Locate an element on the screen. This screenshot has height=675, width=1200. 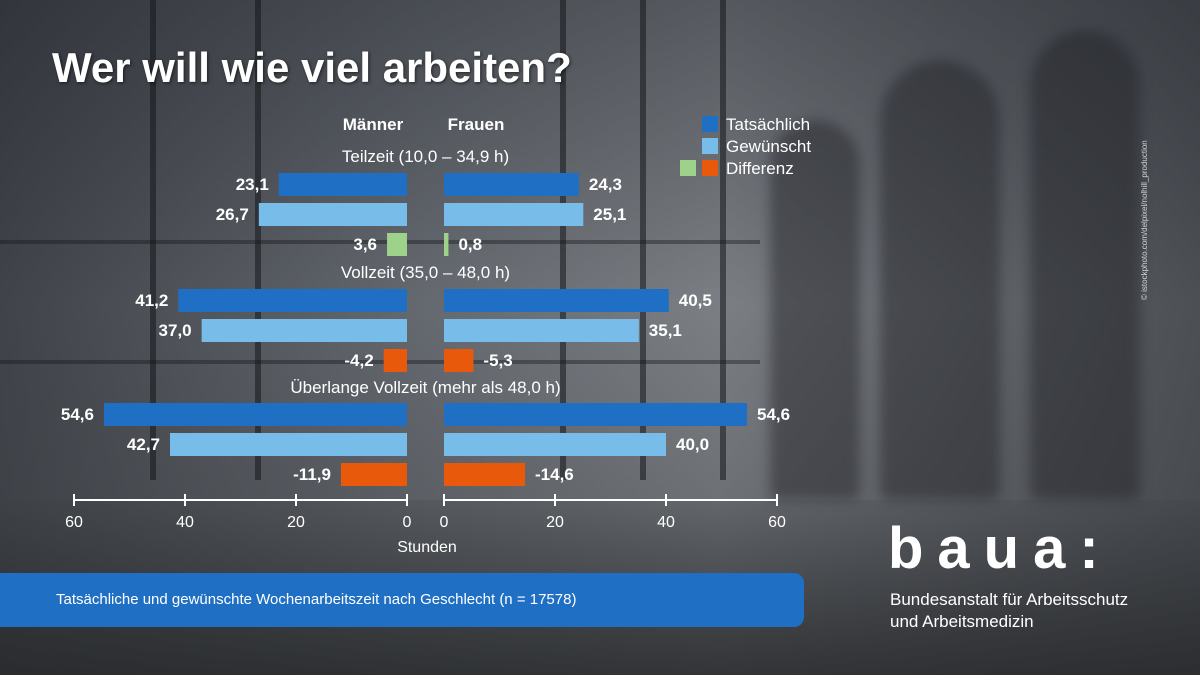
data-label-maenner: 37,0 is located at coordinates (175, 330).